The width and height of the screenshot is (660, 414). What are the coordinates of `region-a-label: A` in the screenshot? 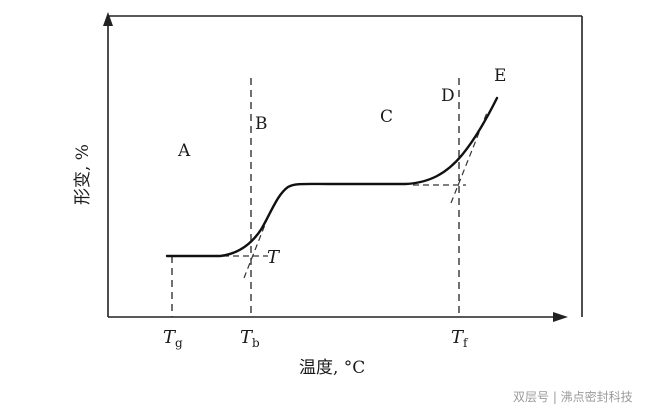 It's located at (184, 151).